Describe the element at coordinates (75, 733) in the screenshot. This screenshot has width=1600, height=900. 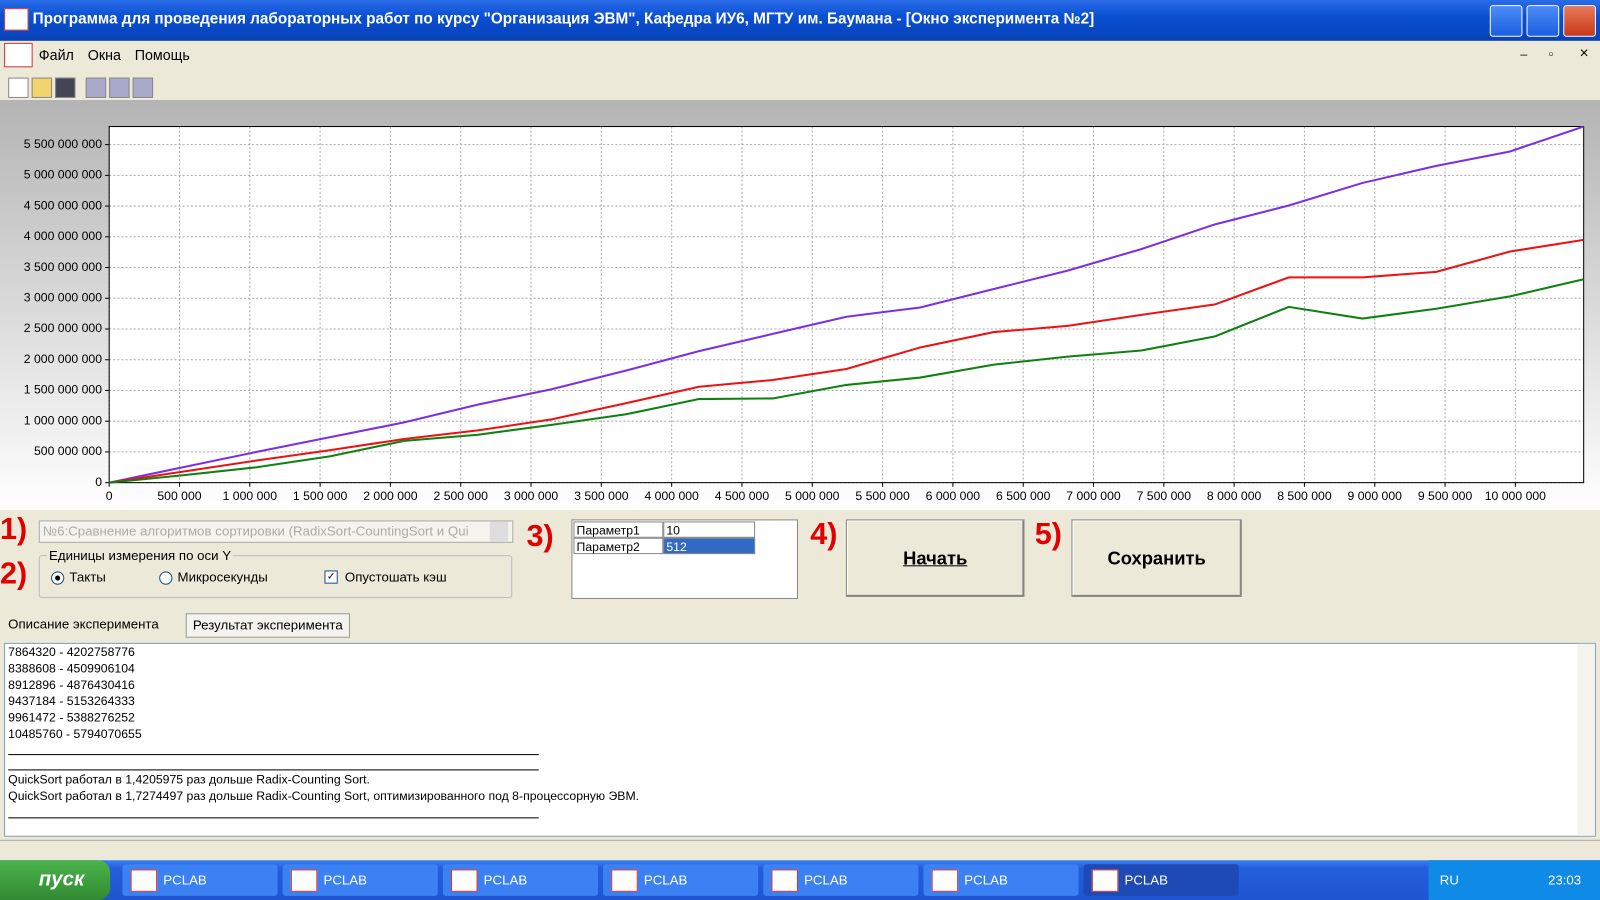
I see `output-line: 10485760 - 5794070655` at that location.